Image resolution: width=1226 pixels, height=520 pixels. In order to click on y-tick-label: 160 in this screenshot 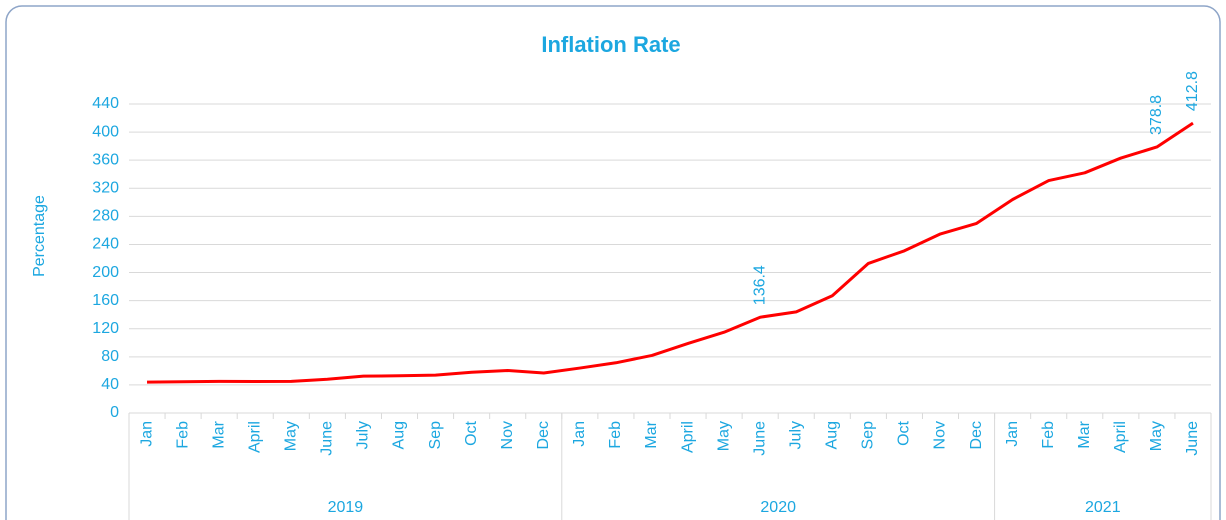, I will do `click(105, 300)`.